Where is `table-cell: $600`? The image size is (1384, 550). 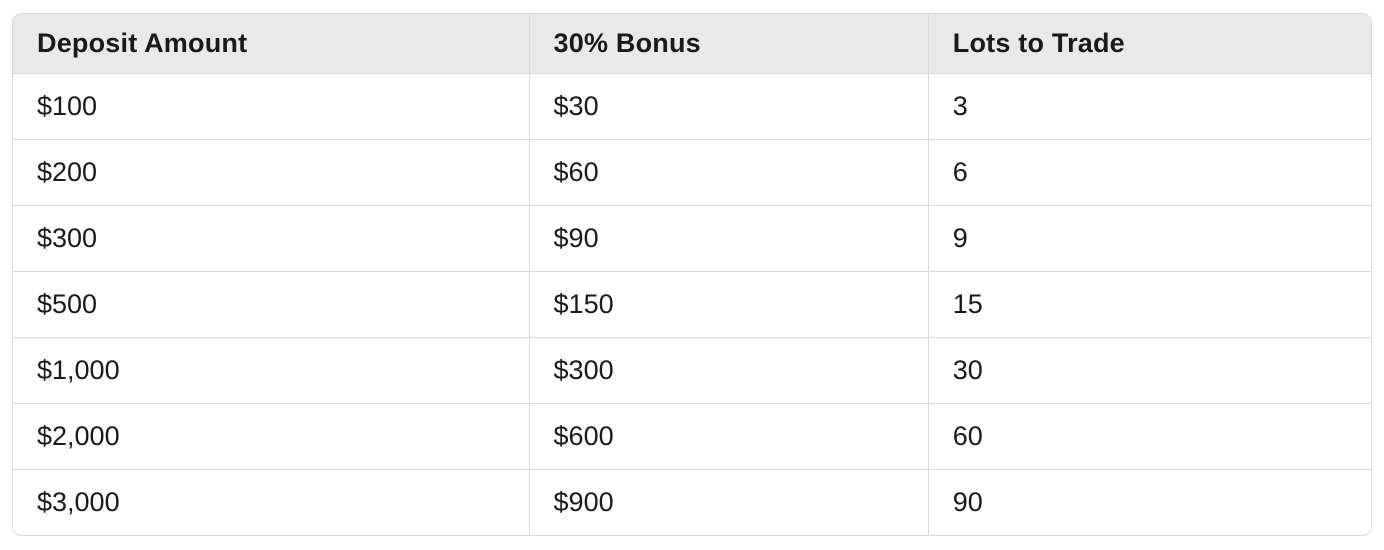
table-cell: $600 is located at coordinates (728, 436).